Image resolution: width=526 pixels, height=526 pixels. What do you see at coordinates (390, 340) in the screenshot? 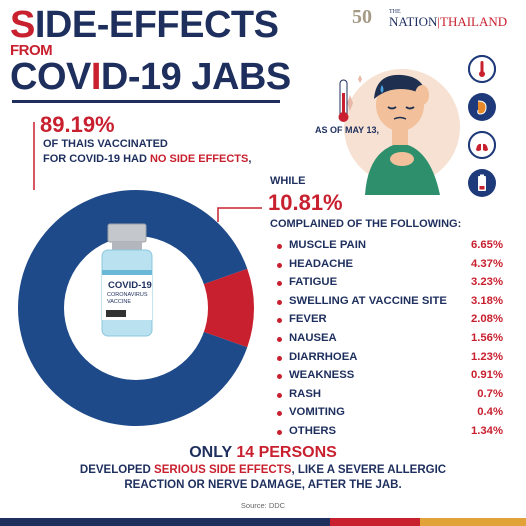
I see `side-effect-row: NAUSEA 1.56%` at bounding box center [390, 340].